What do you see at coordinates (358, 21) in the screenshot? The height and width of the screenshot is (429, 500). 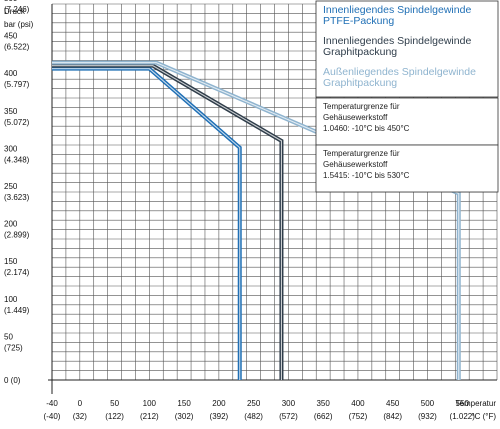 I see `legend-entry-1-line-2: PTFE-Packung` at bounding box center [358, 21].